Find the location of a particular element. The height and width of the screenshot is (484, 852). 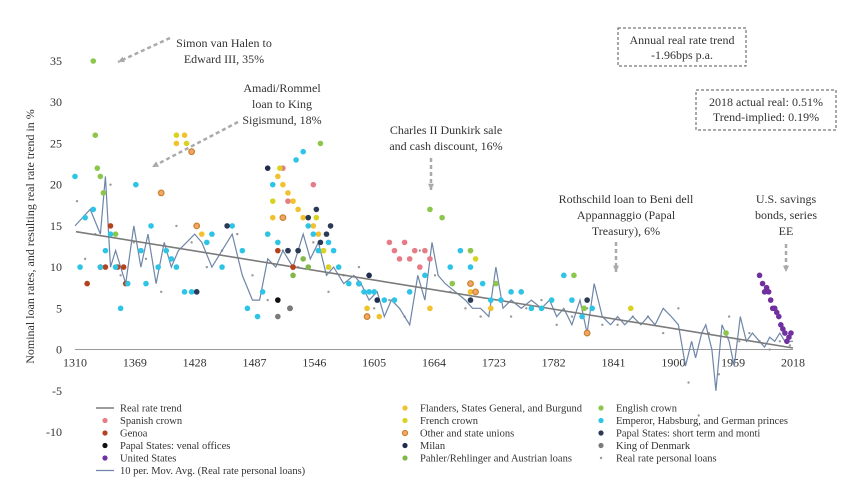

annotation-rothschild: Rothschild loan to Beni dell is located at coordinates (626, 199).